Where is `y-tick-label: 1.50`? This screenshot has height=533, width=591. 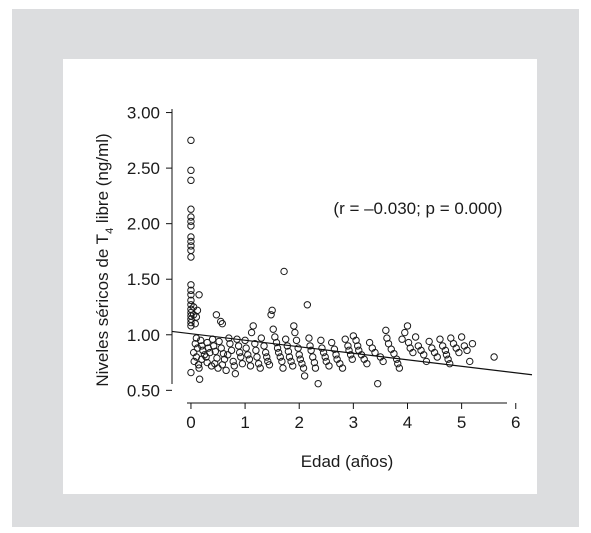
y-tick-label: 1.50 is located at coordinates (143, 279).